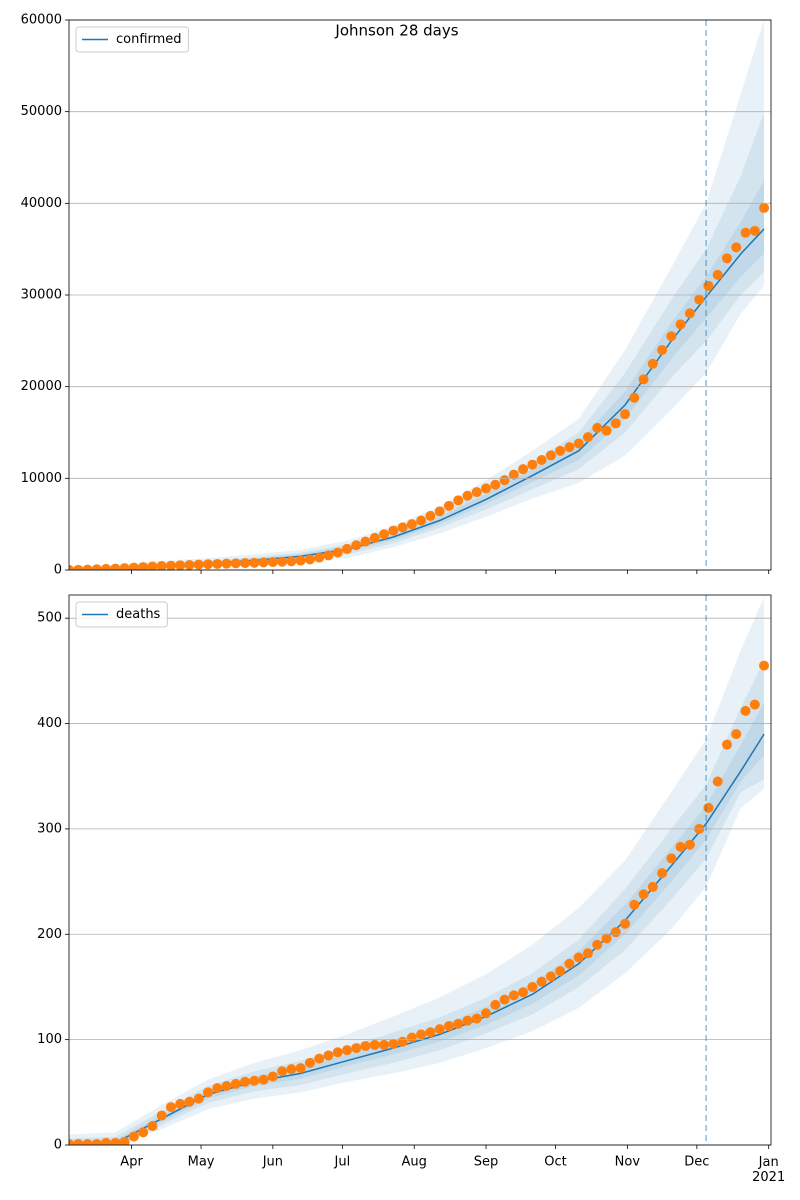 The height and width of the screenshot is (1200, 800). I want to click on x-tick-label: Nov, so click(628, 1162).